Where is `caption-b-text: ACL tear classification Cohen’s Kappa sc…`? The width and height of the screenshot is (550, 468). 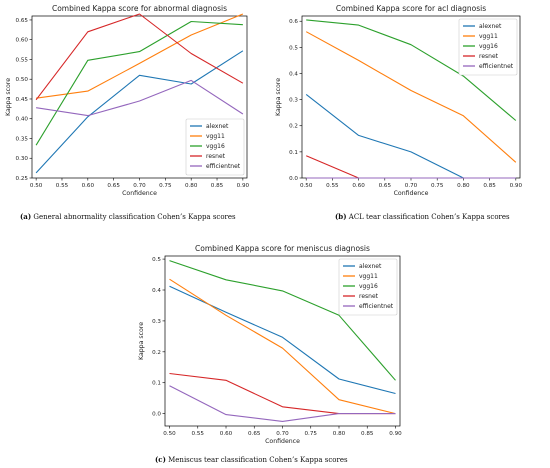
caption-b-text: ACL tear classification Cohen’s Kappa sc… is located at coordinates (429, 217).